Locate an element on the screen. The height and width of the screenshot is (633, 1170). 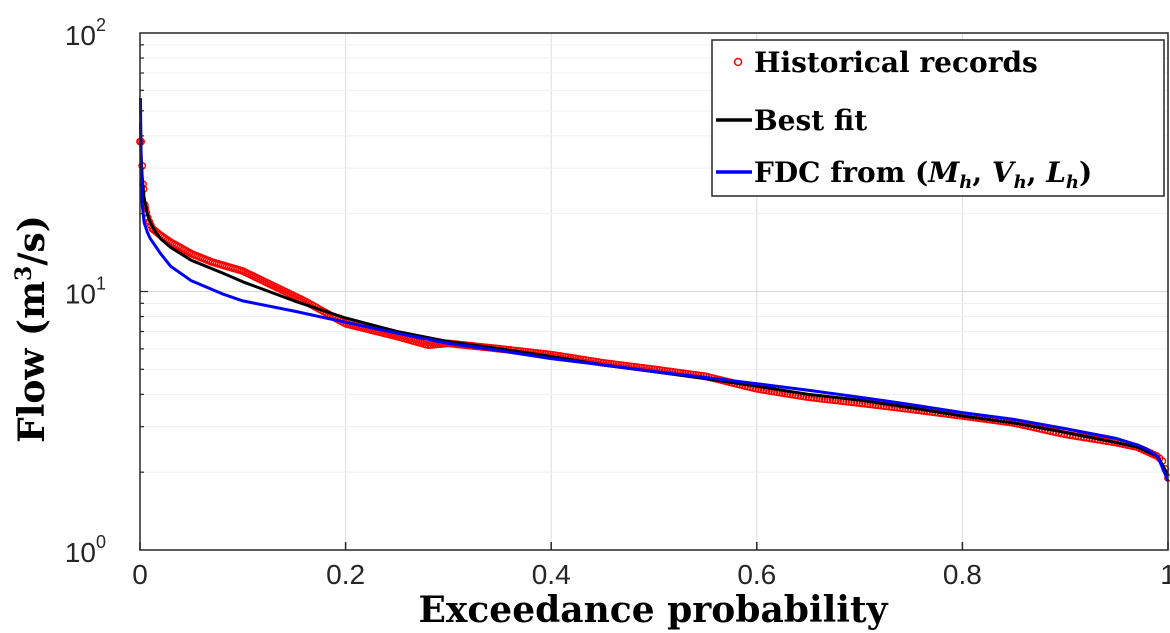
x-tick-label: 0.8 is located at coordinates (962, 574).